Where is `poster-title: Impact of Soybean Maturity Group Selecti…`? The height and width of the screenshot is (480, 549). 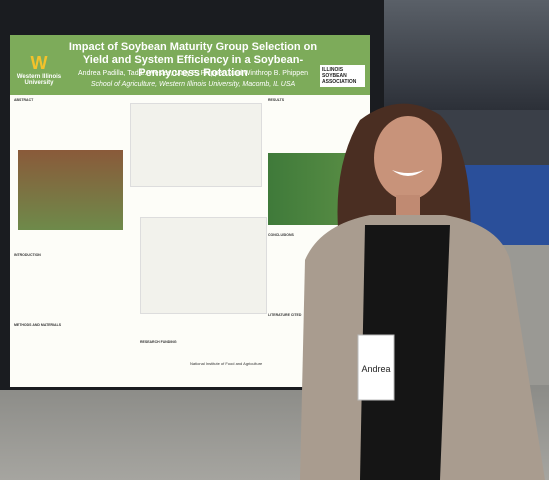 poster-title: Impact of Soybean Maturity Group Selecti… is located at coordinates (193, 60).